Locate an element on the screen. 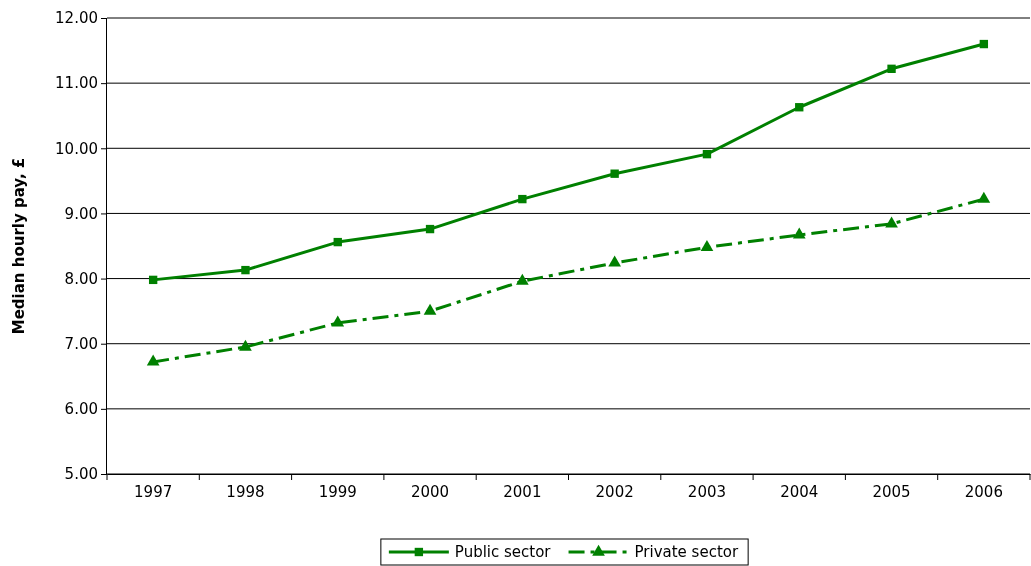 The height and width of the screenshot is (566, 1031). y-tick-label: 5.00 is located at coordinates (81, 474).